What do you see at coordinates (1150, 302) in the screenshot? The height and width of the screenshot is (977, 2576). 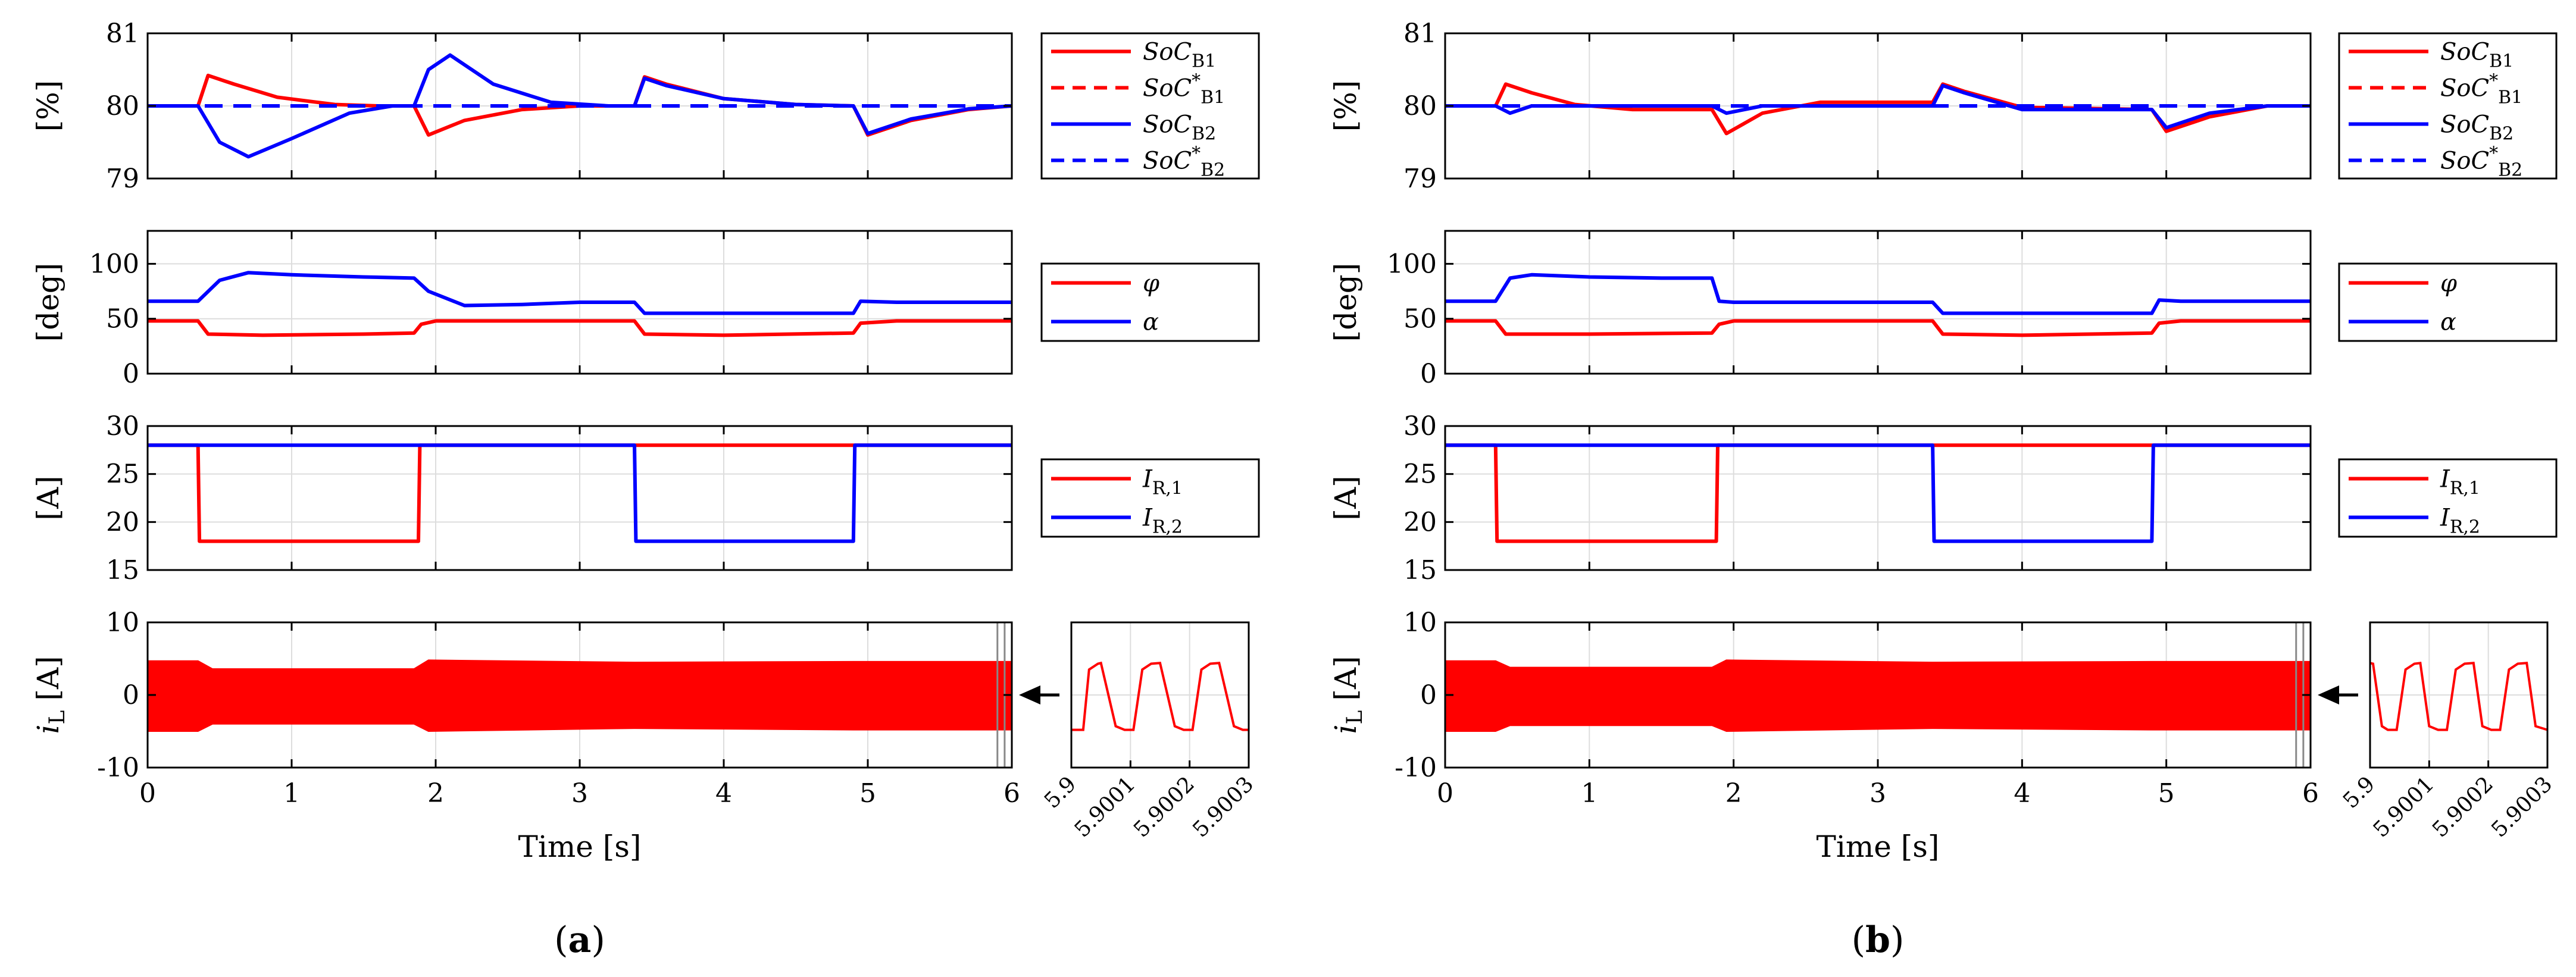 I see `legend-angle-a: φα` at bounding box center [1150, 302].